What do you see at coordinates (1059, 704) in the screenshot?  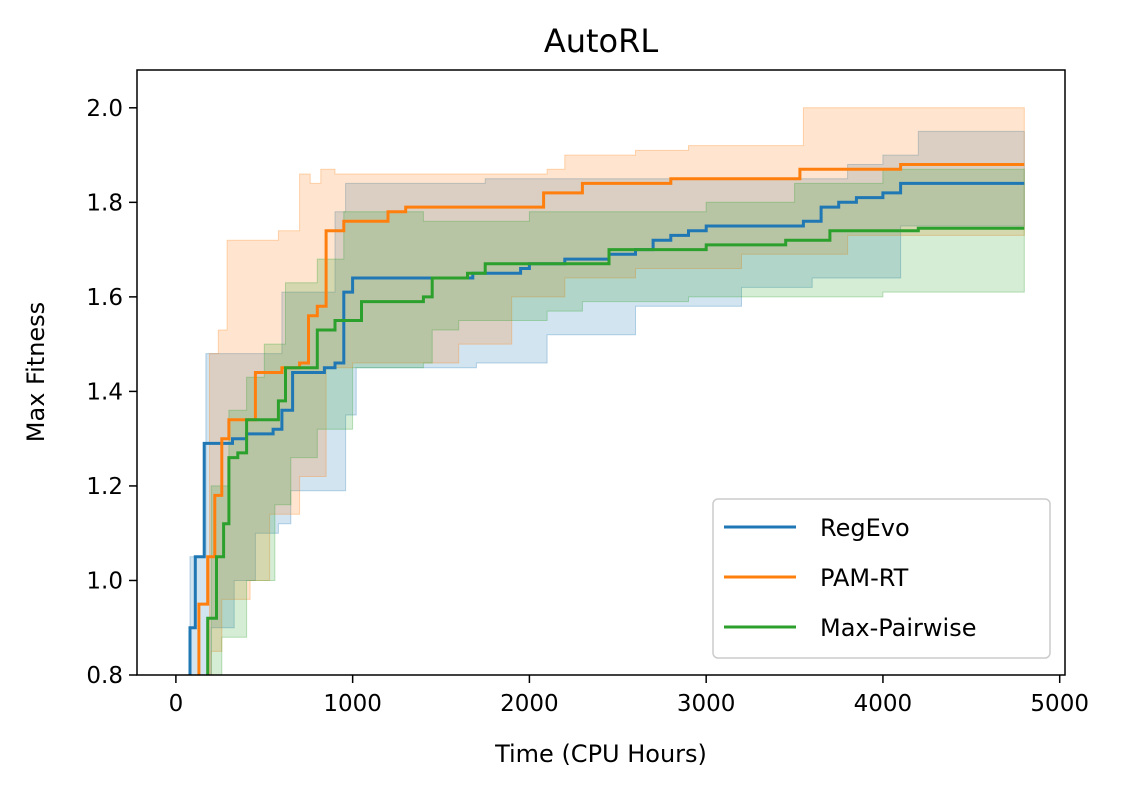 I see `x-tick-label: 5000` at bounding box center [1059, 704].